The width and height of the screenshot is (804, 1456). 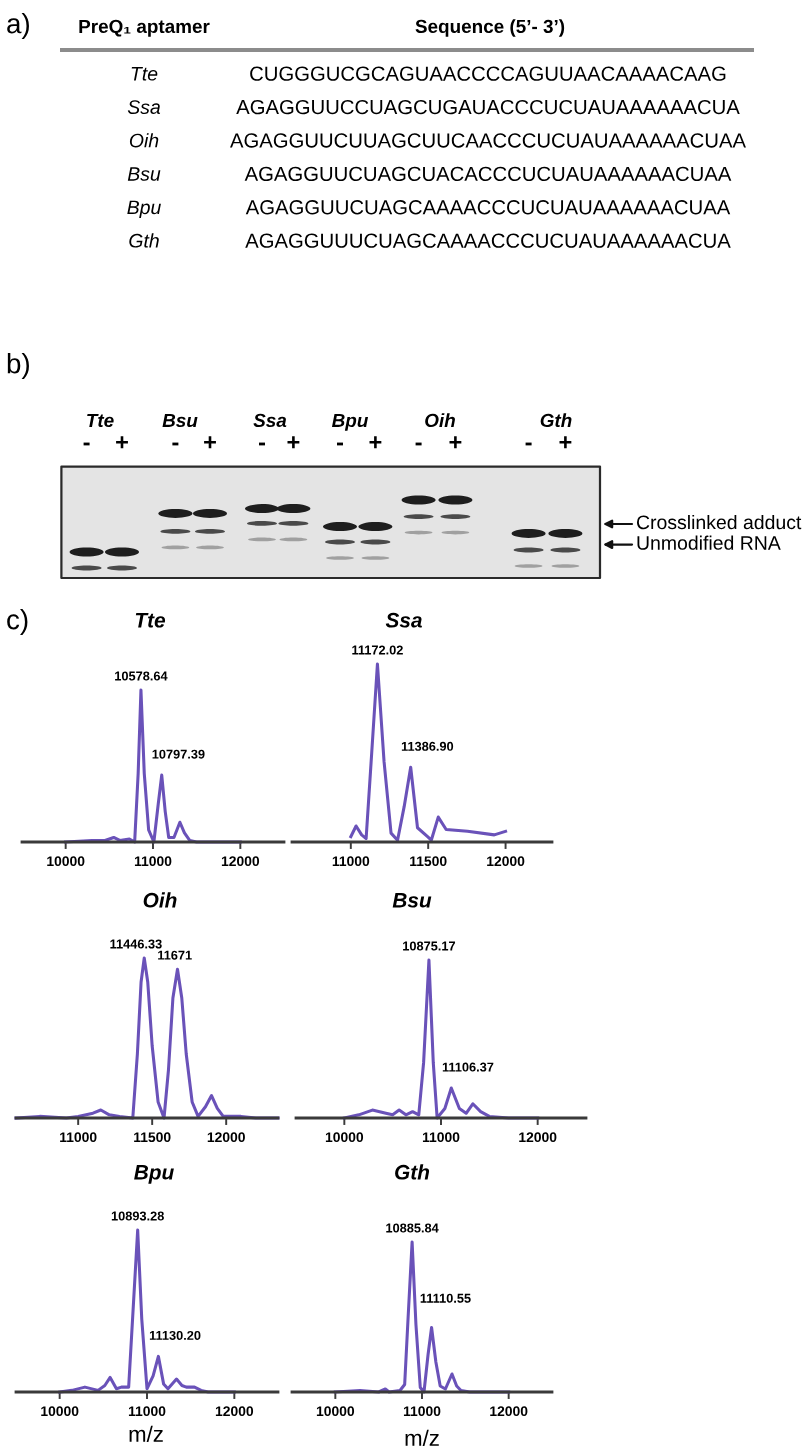 I want to click on text: b), so click(x=18, y=366).